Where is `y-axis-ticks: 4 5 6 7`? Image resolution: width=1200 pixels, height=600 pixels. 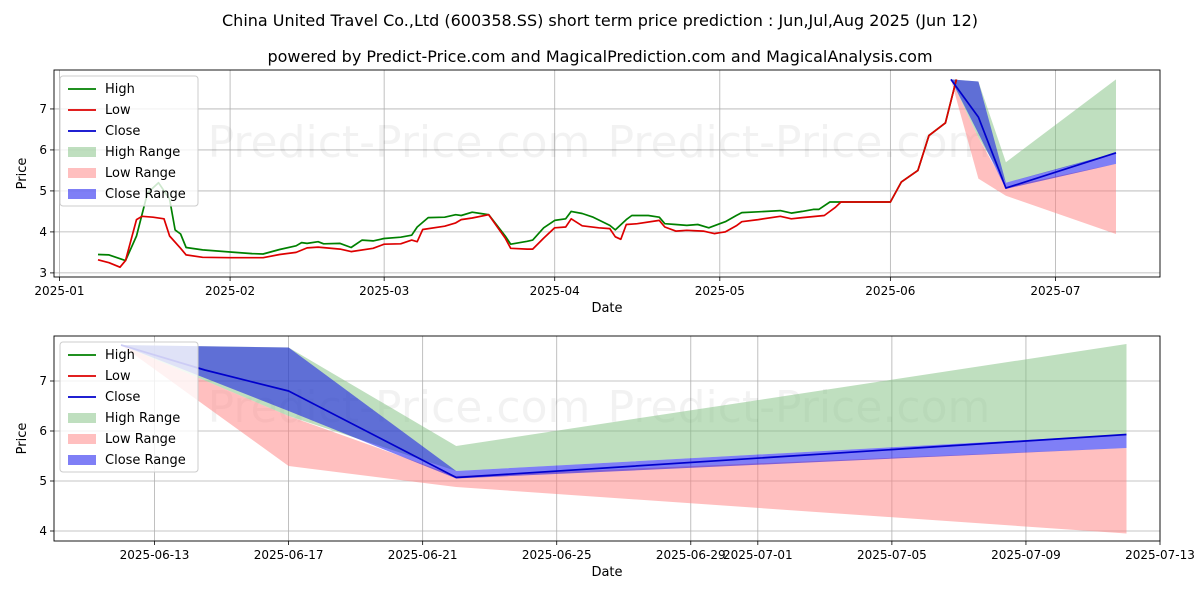
y-axis-ticks: 4 5 6 7 is located at coordinates (46, 456).